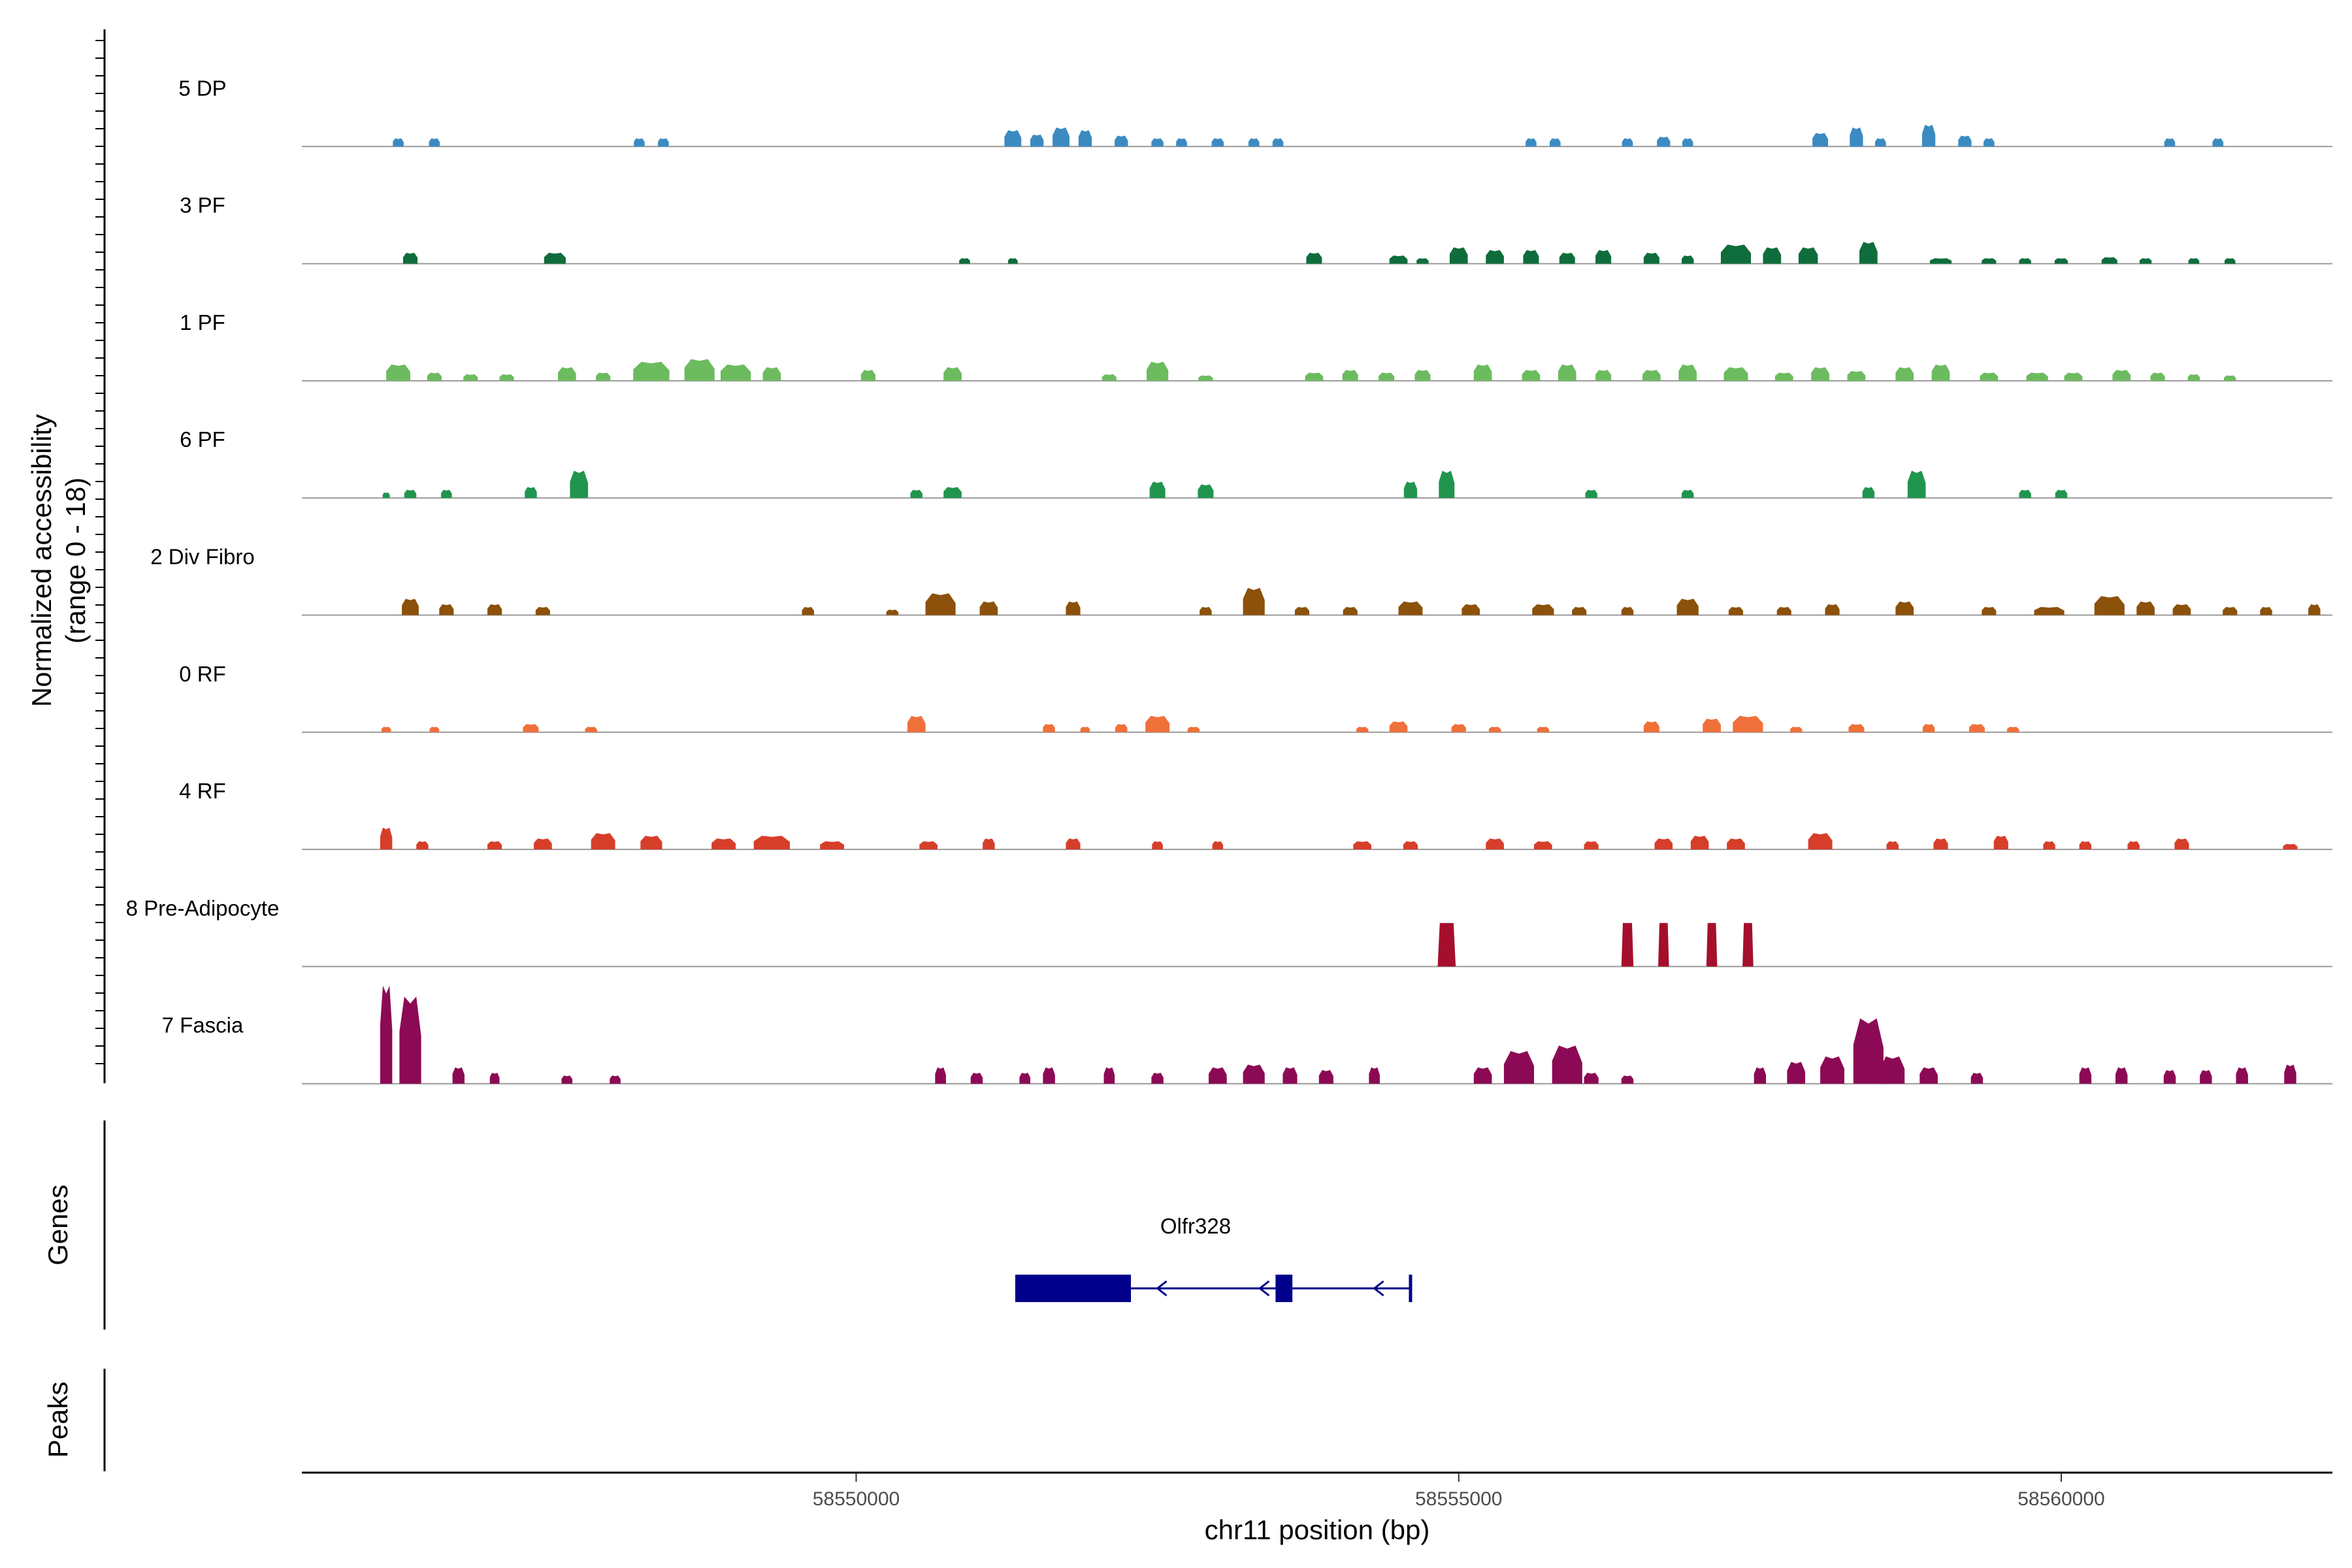 This screenshot has height=1568, width=2352. Describe the element at coordinates (1255, 697) in the screenshot. I see `track-0-rf: 0 RF` at that location.